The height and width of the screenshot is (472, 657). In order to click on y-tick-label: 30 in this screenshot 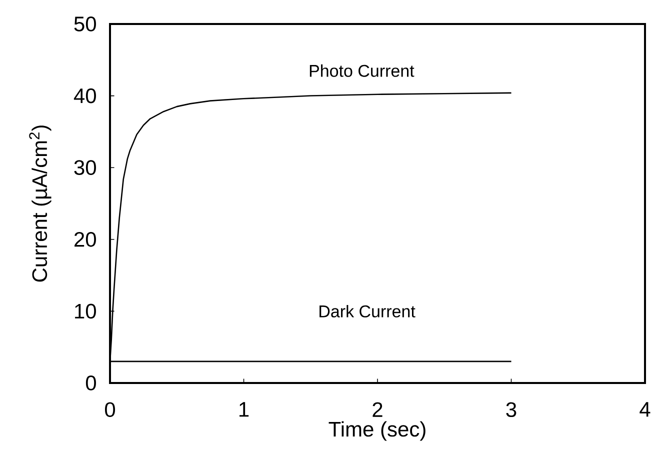, I will do `click(85, 168)`.